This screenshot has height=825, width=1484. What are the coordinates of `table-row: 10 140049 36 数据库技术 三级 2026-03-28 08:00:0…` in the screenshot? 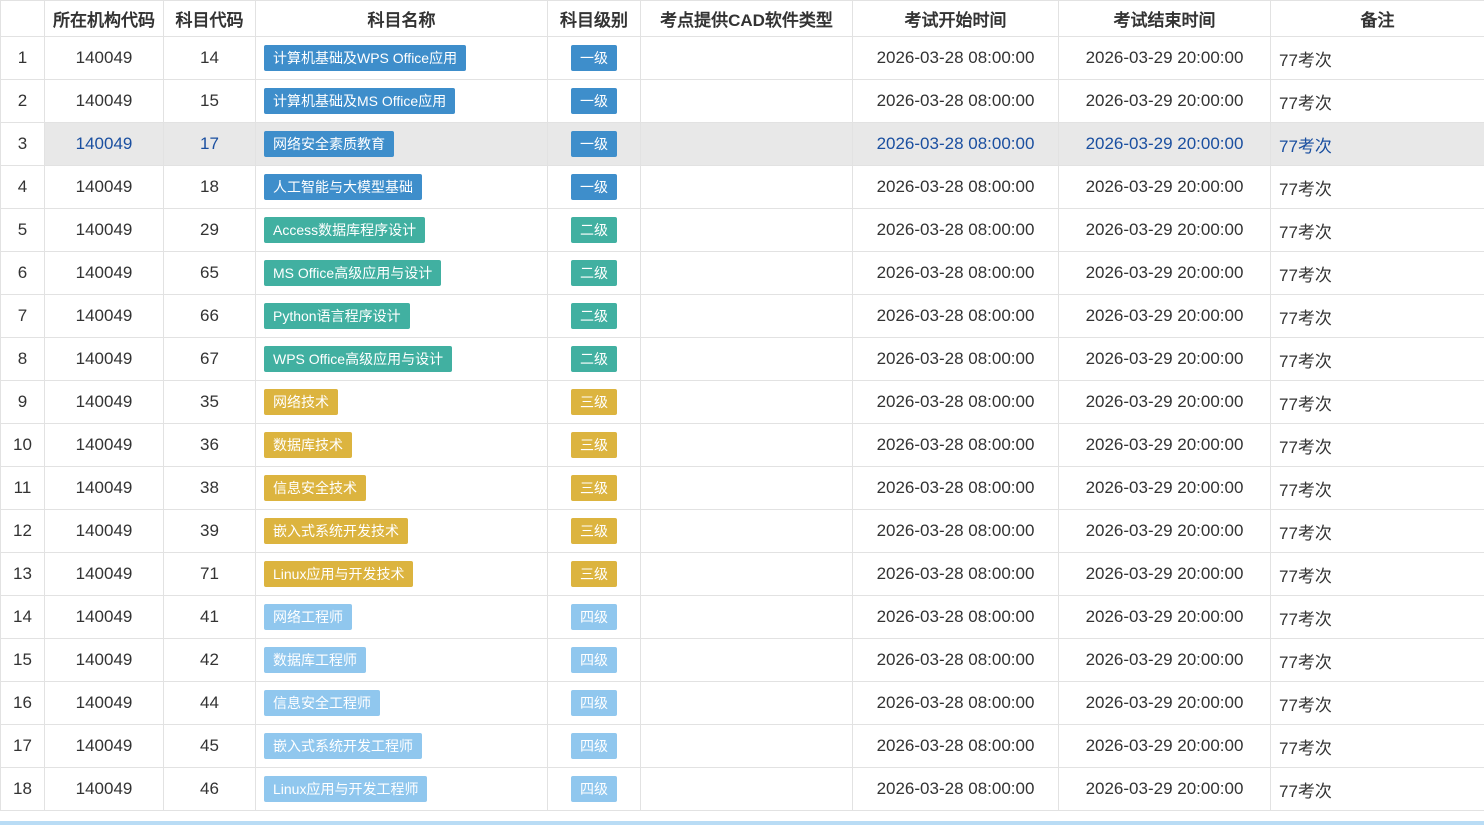 It's located at (742, 445).